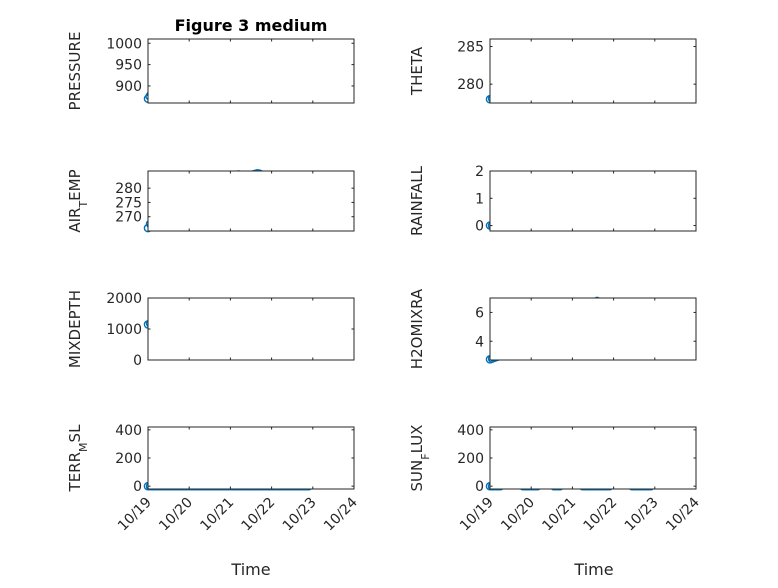 The image size is (778, 588). What do you see at coordinates (75, 472) in the screenshot?
I see `y-axis-label-main: TERR` at bounding box center [75, 472].